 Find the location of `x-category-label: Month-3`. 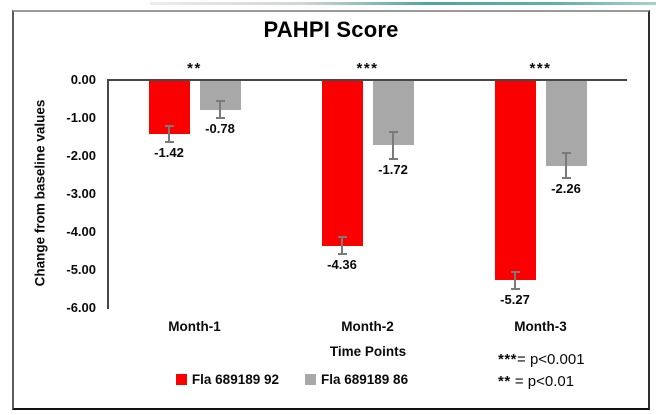

x-category-label: Month-3 is located at coordinates (540, 326).